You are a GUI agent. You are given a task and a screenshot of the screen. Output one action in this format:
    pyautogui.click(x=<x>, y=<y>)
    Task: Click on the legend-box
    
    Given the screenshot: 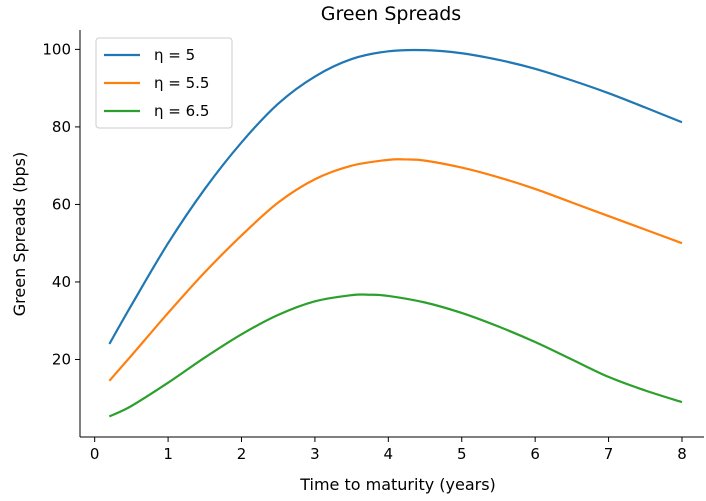 What is the action you would take?
    pyautogui.click(x=164, y=83)
    